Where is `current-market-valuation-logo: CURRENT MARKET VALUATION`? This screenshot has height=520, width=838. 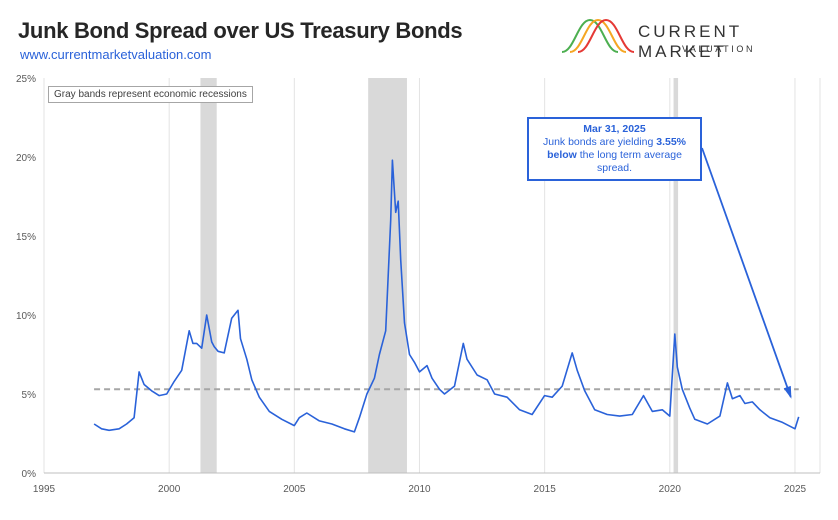 current-market-valuation-logo: CURRENT MARKET VALUATION is located at coordinates (695, 38).